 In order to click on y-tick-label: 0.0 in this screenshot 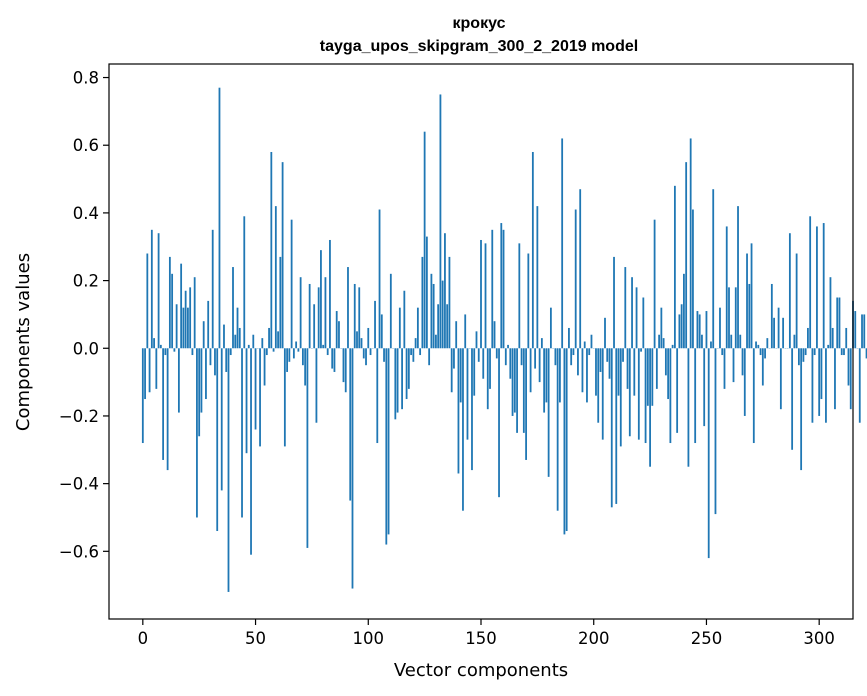, I will do `click(86, 348)`.